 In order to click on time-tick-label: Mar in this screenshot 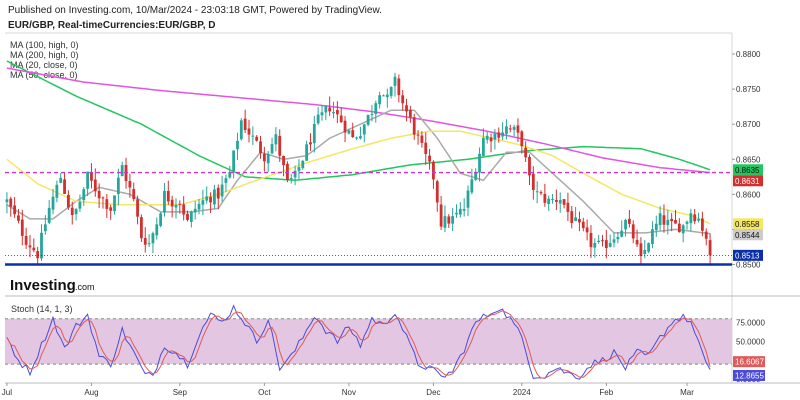, I will do `click(687, 392)`.